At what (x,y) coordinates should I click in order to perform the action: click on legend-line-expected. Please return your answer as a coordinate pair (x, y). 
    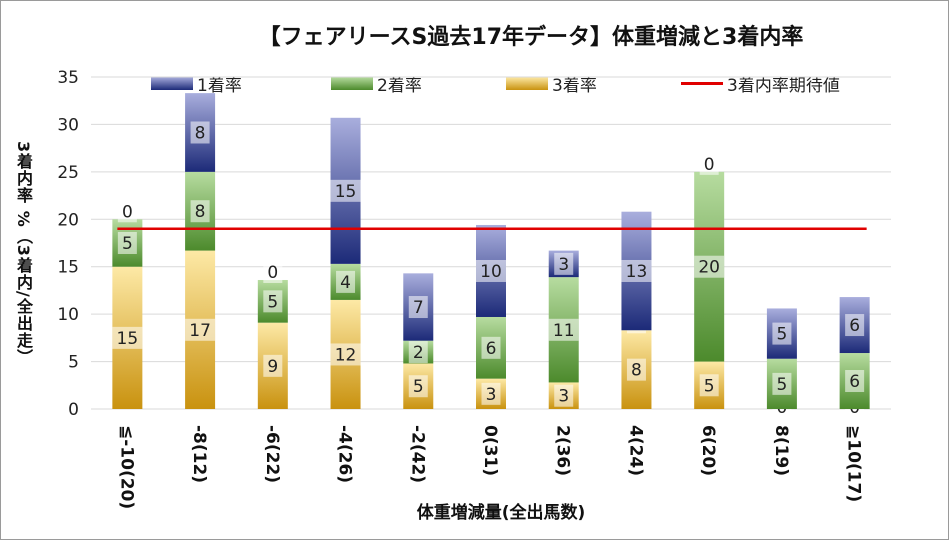
    Looking at the image, I should click on (702, 83).